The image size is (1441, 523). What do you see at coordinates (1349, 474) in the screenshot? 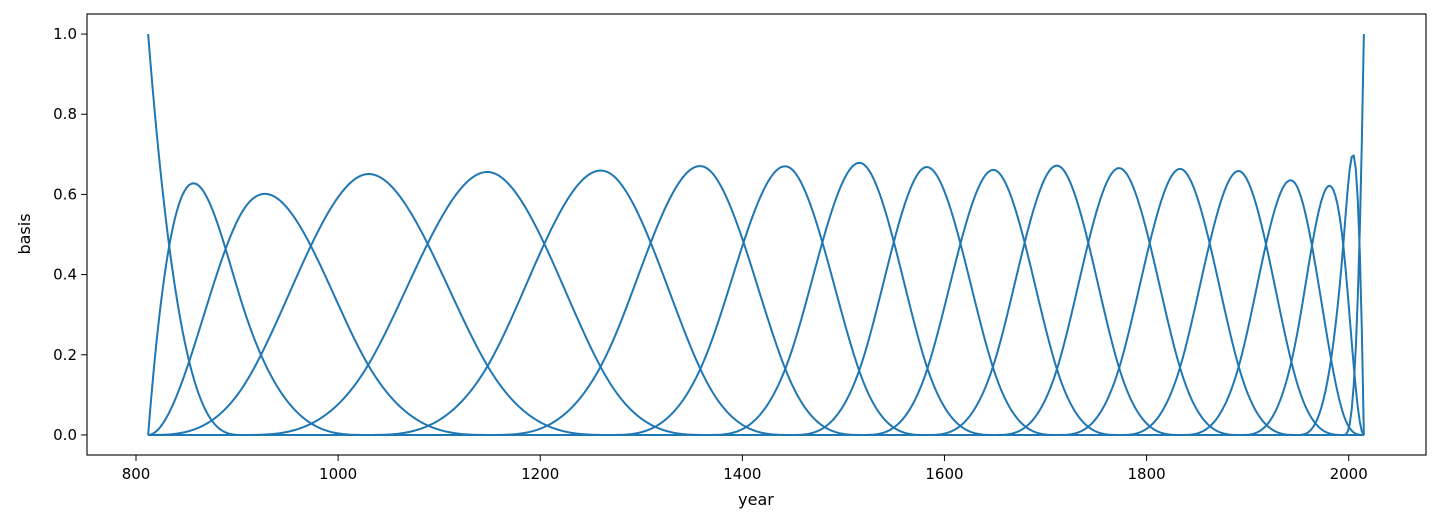
I see `x-tick-label: 2000` at bounding box center [1349, 474].